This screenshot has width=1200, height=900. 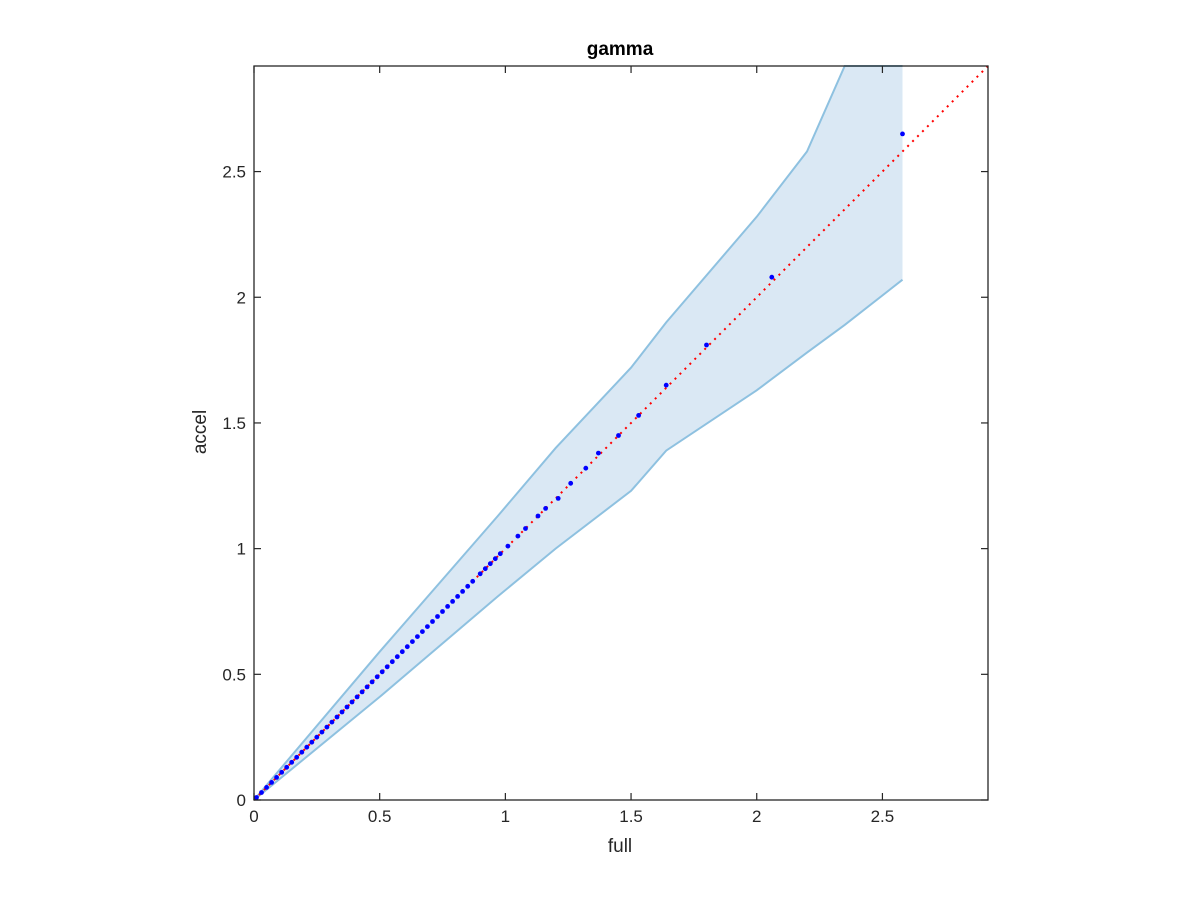 I want to click on y-tick-label: 0.5, so click(x=234, y=674).